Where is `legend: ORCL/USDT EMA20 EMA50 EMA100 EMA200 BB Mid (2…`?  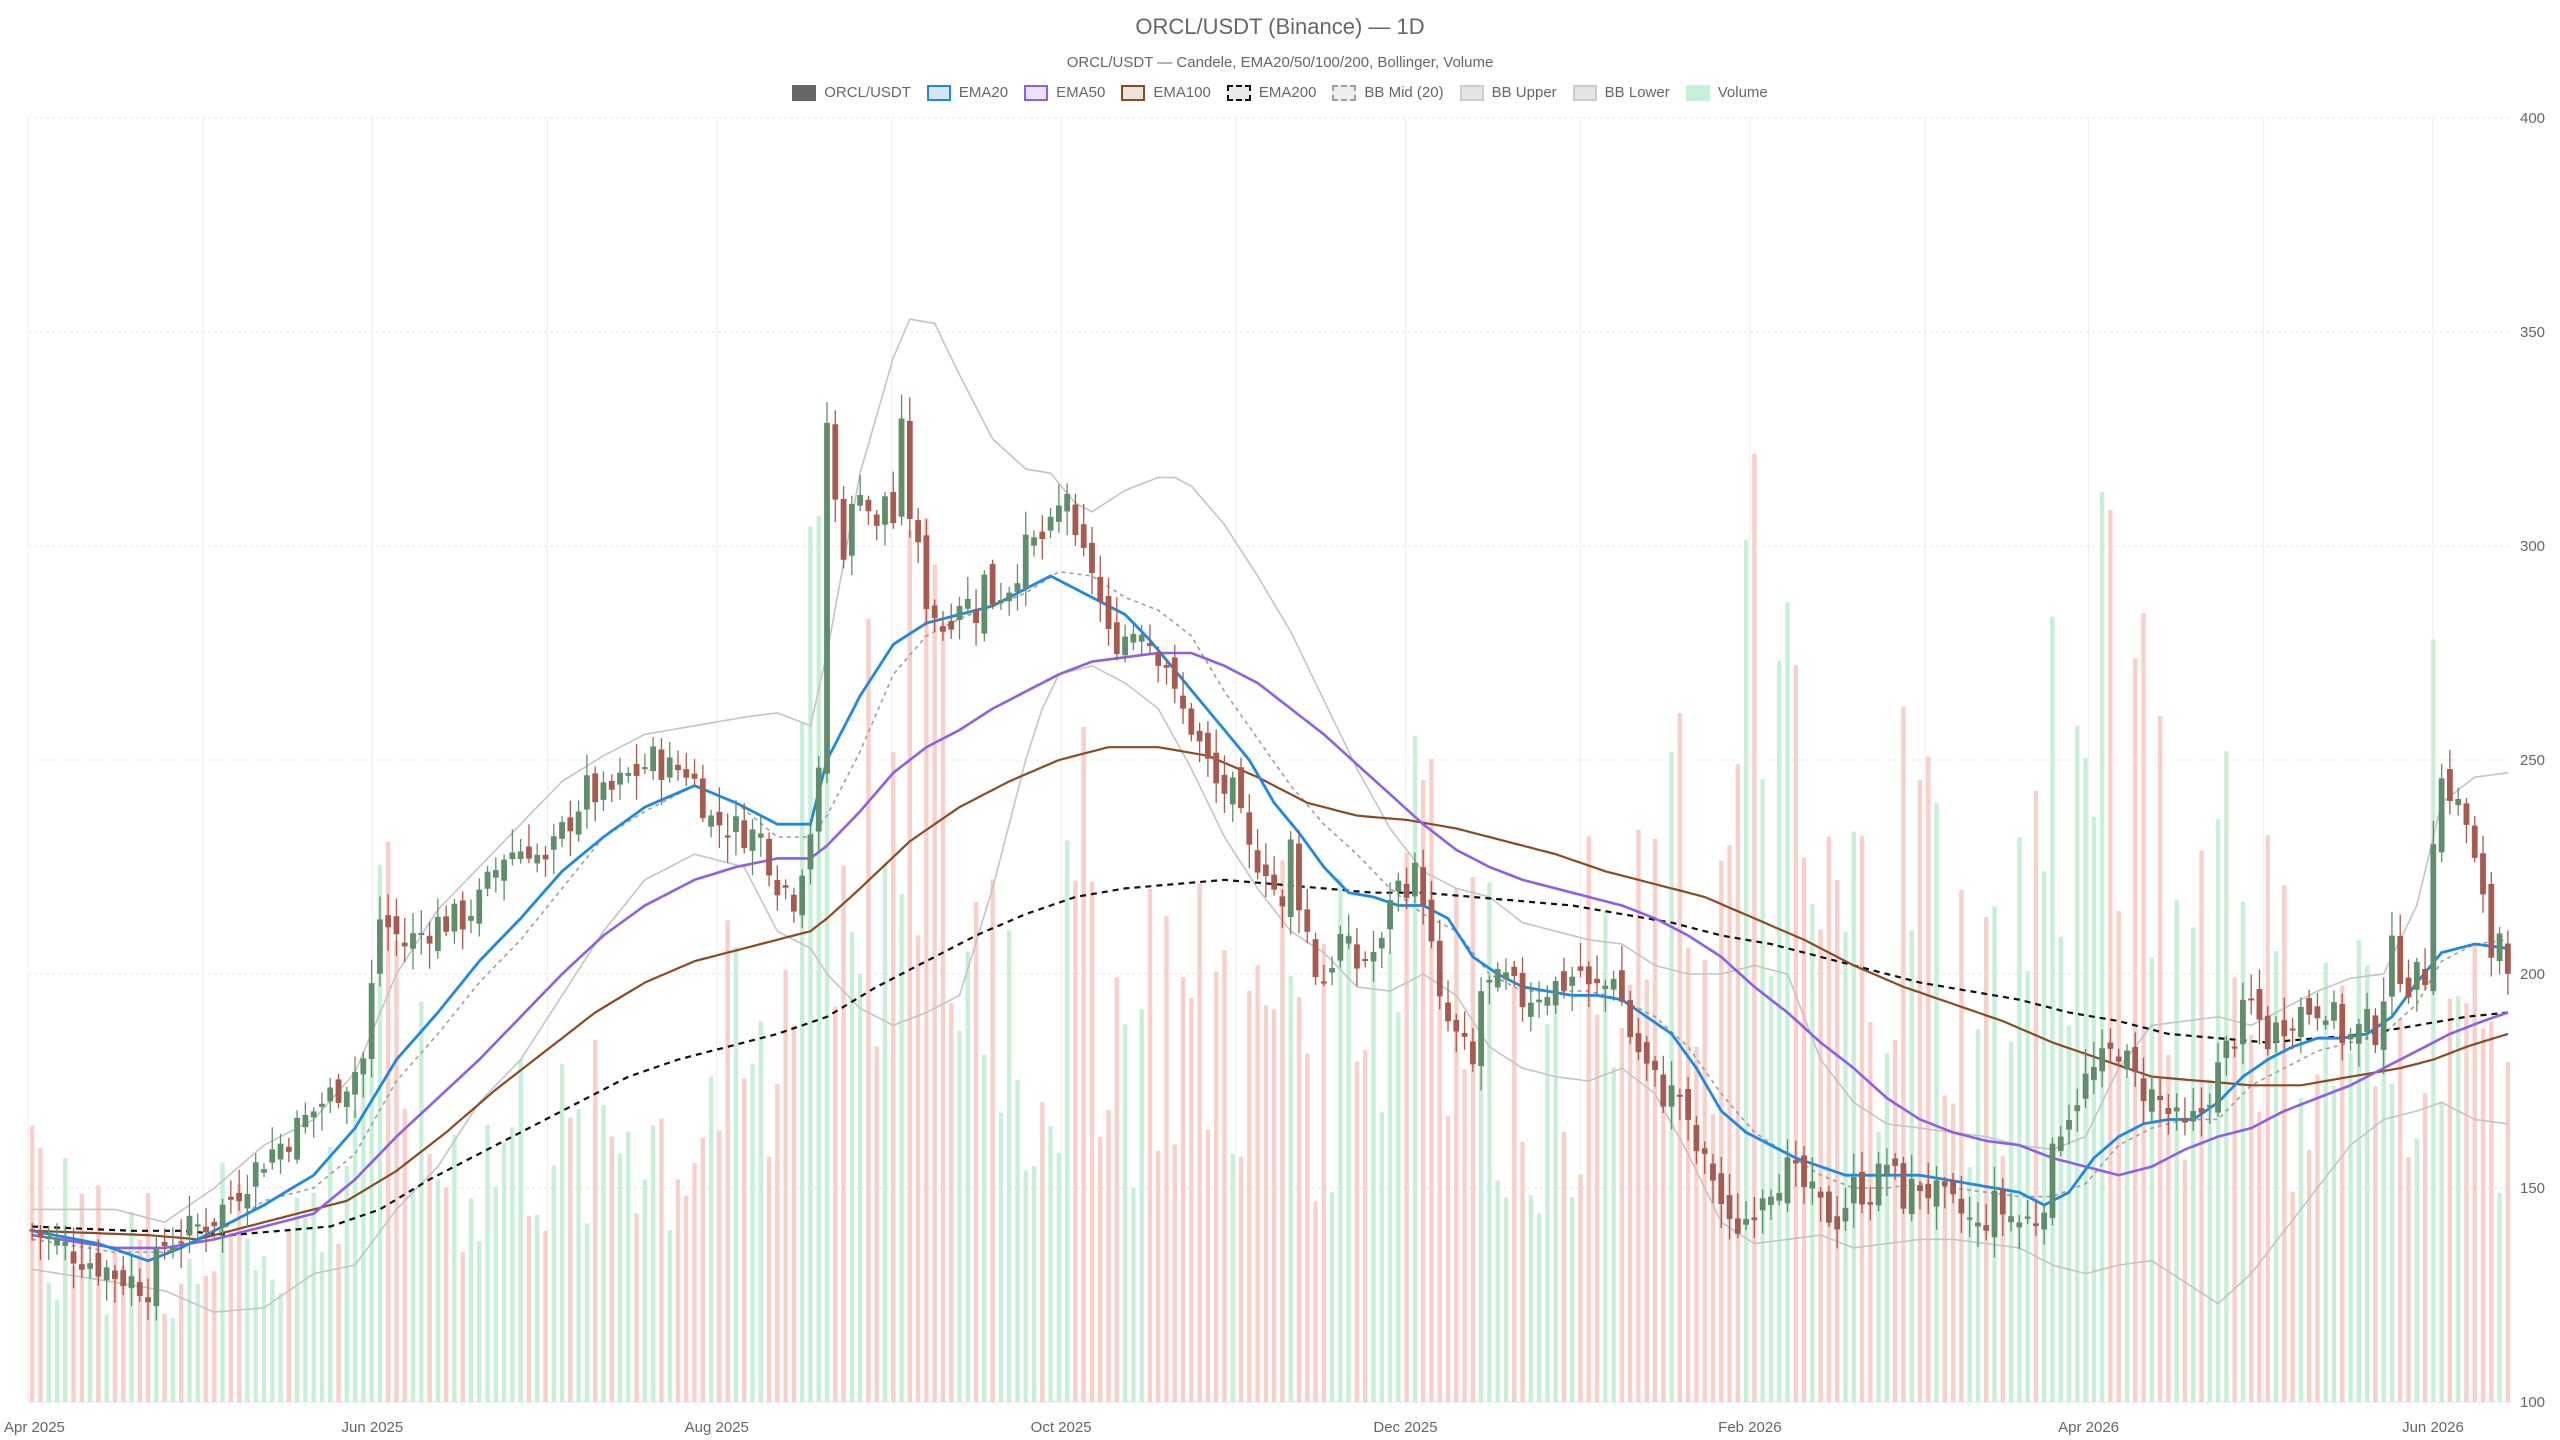 legend: ORCL/USDT EMA20 EMA50 EMA100 EMA200 BB Mid (2… is located at coordinates (1280, 92).